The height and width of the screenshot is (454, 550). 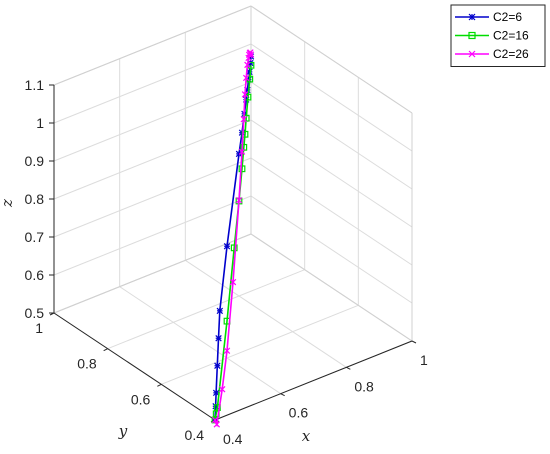 I want to click on z-tick-label: 1.1, so click(x=35, y=85).